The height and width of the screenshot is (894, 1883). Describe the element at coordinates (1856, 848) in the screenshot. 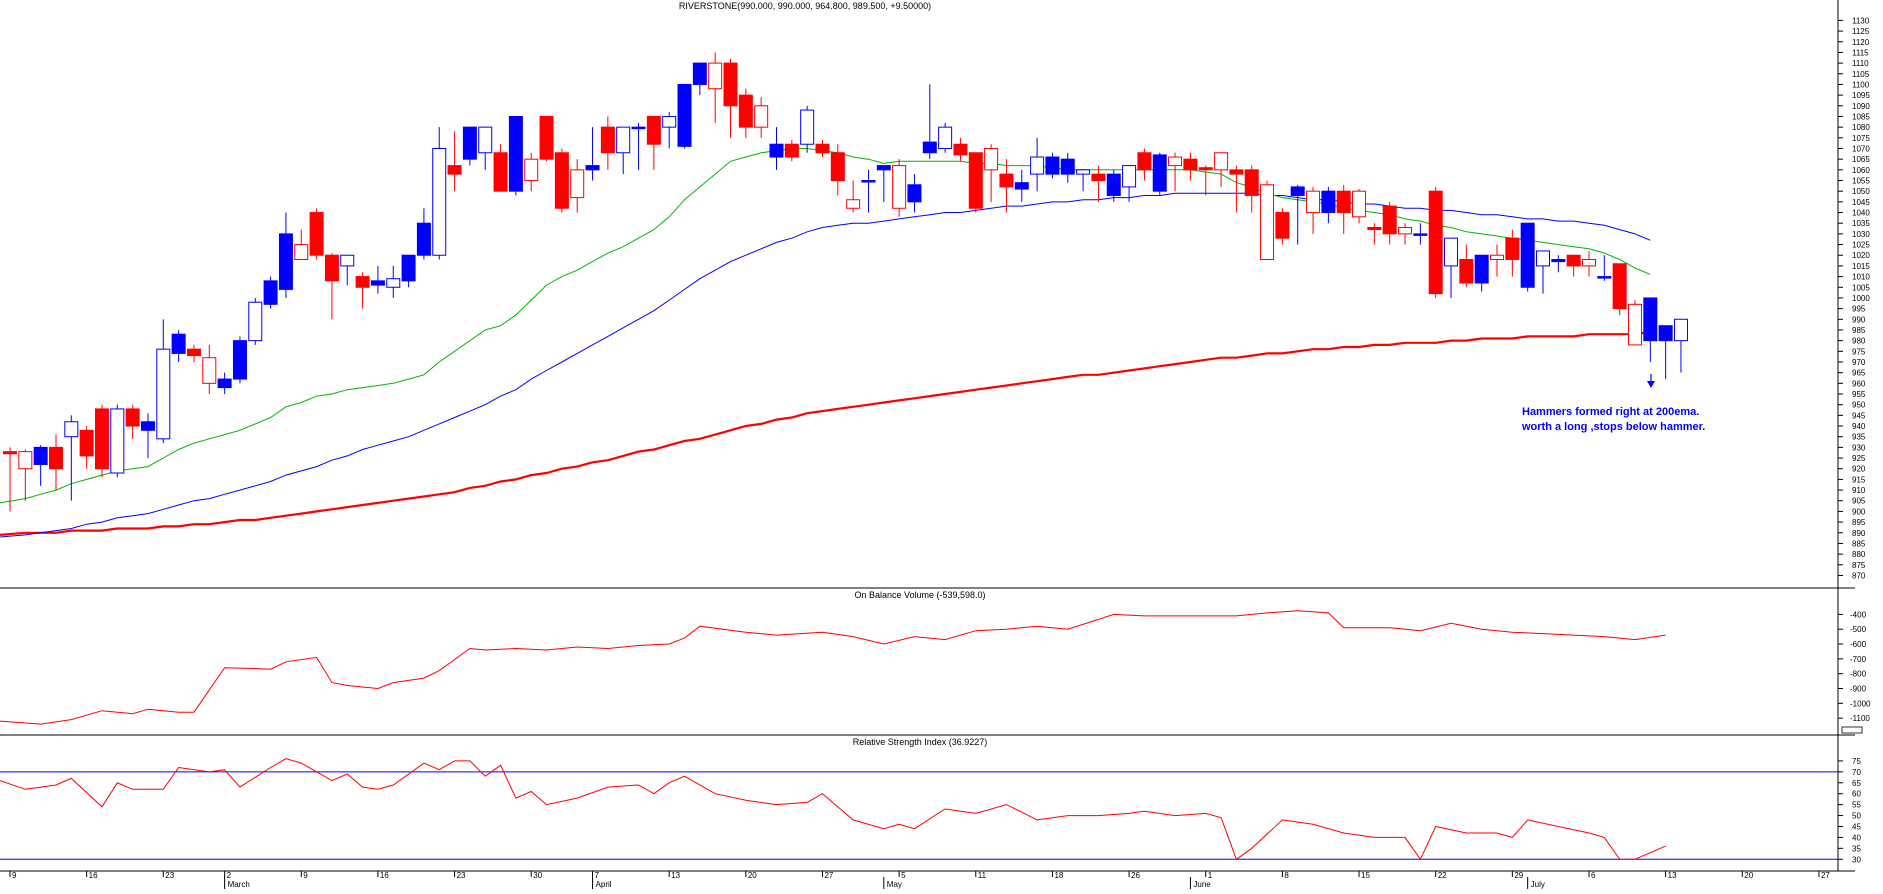

I see `rsi-tick-label: 35` at that location.